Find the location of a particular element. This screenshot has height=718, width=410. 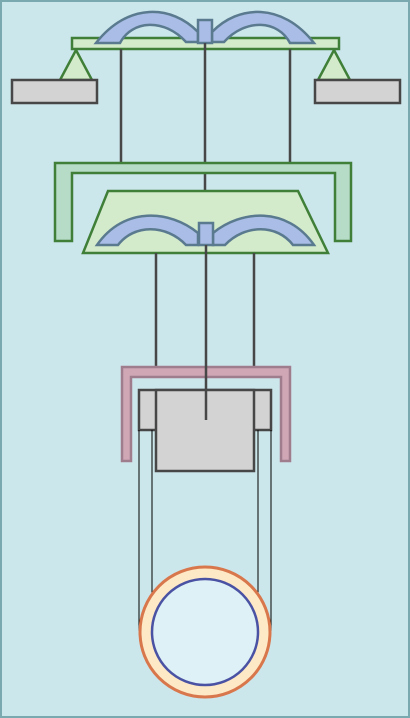

left-foot is located at coordinates (54, 91).